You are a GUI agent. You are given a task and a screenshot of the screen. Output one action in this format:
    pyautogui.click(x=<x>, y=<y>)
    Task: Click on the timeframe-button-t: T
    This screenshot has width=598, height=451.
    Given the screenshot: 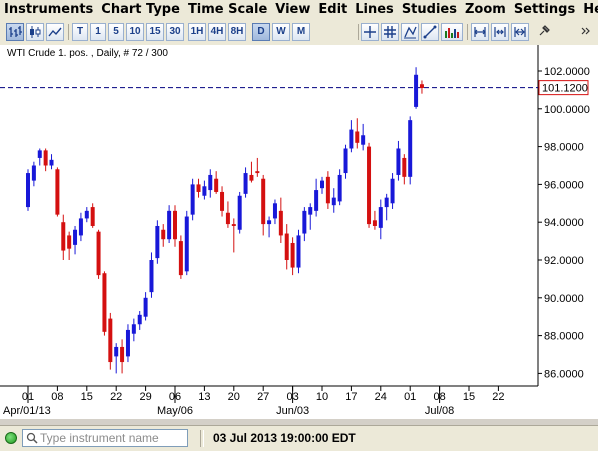 What is the action you would take?
    pyautogui.click(x=80, y=32)
    